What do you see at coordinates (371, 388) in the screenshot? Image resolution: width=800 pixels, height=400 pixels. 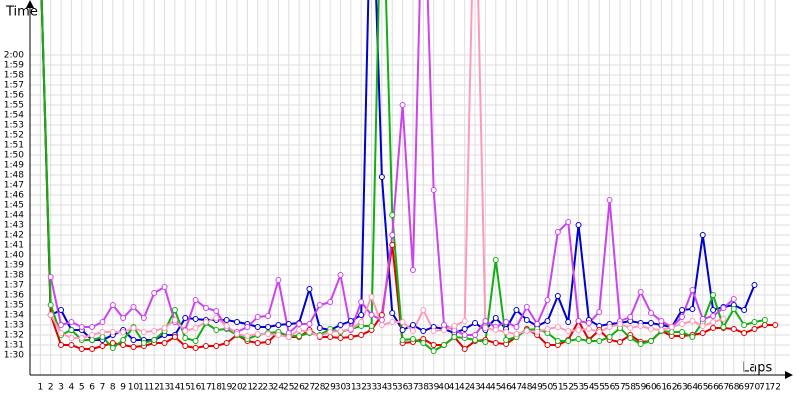 I see `x-tick-label: 33` at bounding box center [371, 388].